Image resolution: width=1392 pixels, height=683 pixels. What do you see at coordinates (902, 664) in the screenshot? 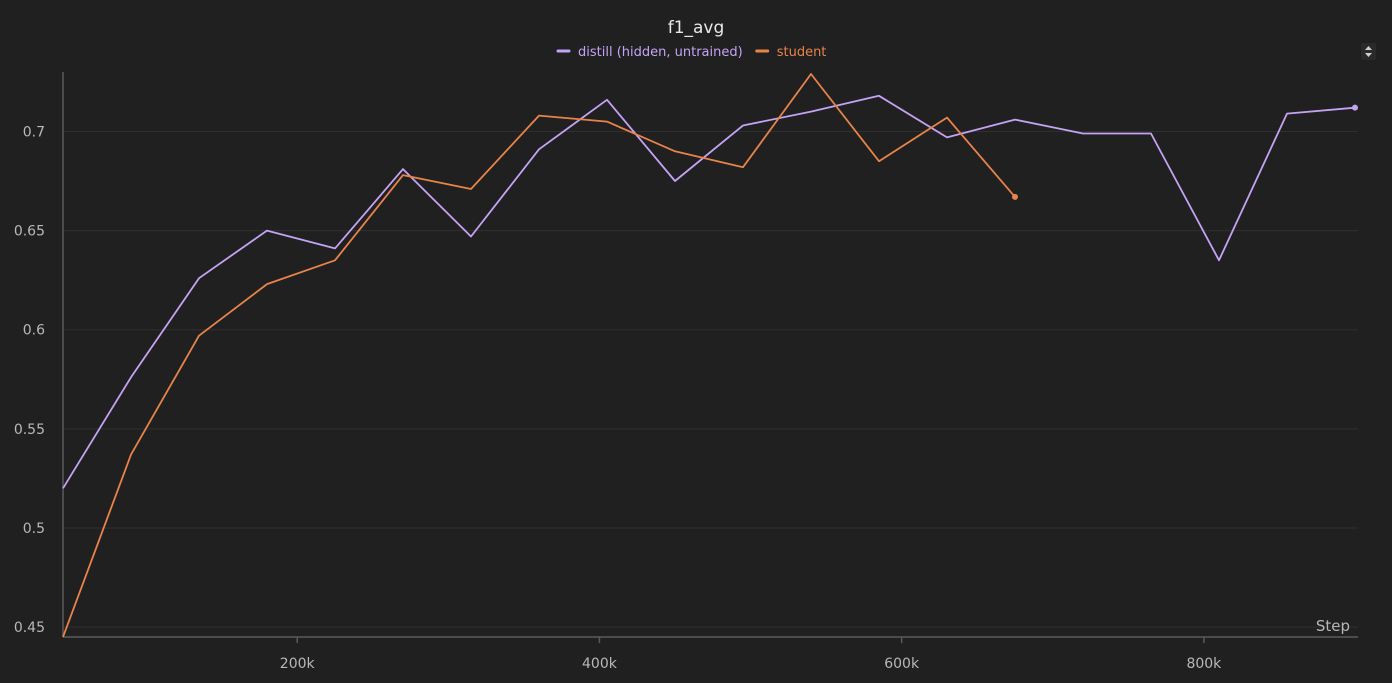
I see `x-tick-label: 600k` at bounding box center [902, 664].